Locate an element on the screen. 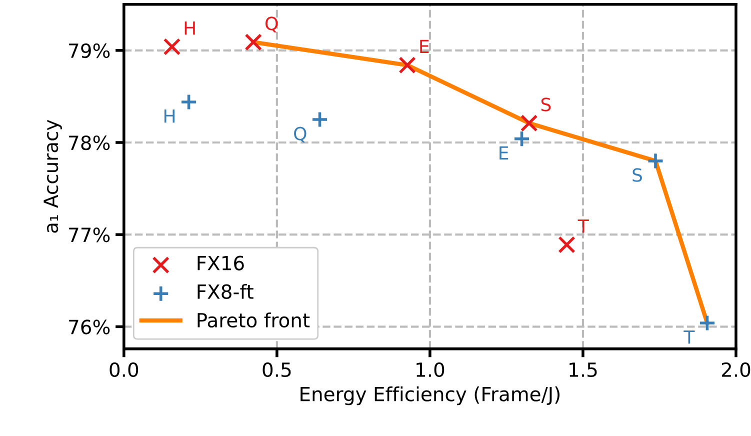 This screenshot has height=436, width=751. x-axis-title: Energy Efficiency (Frame/J) is located at coordinates (430, 396).